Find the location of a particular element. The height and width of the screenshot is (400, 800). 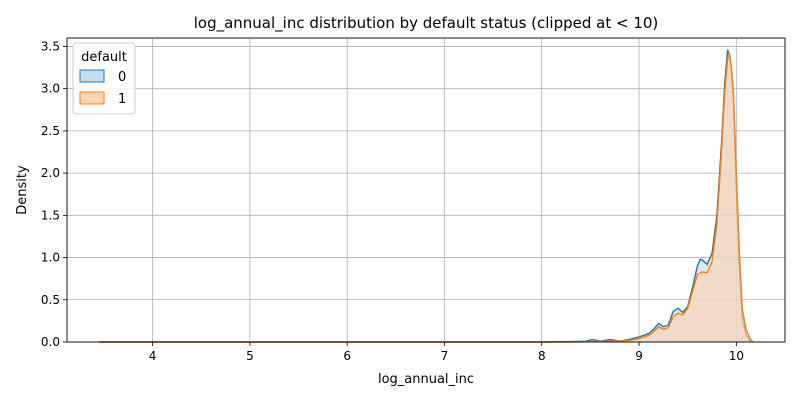

x-axis-label: log_annual_inc is located at coordinates (426, 379).